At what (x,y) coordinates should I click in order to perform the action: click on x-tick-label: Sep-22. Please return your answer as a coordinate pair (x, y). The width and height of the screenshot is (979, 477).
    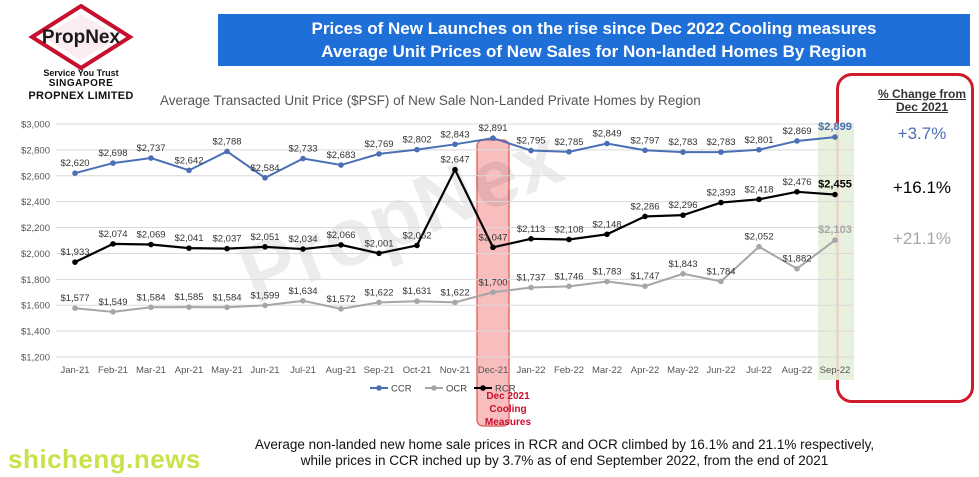
    Looking at the image, I should click on (835, 370).